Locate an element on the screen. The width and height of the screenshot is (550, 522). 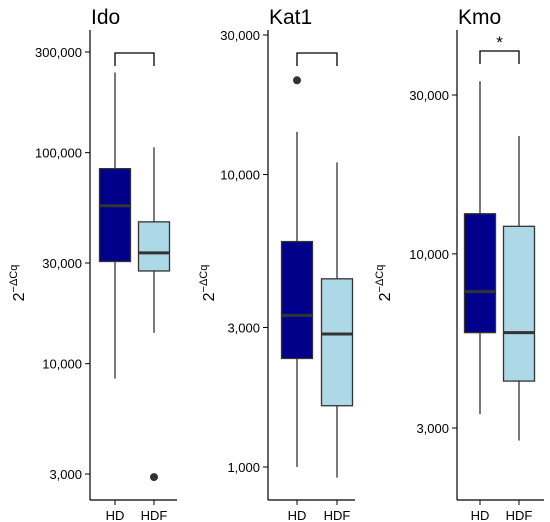
y-tick-label: 300,000 is located at coordinates (58, 52).